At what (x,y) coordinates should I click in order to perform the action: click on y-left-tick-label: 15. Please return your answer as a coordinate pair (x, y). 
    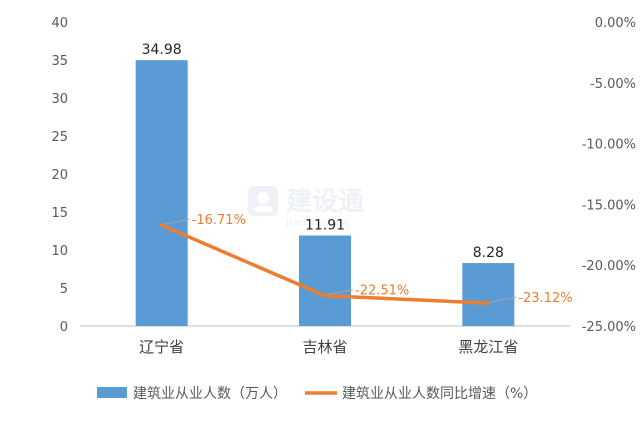
    Looking at the image, I should click on (59, 213).